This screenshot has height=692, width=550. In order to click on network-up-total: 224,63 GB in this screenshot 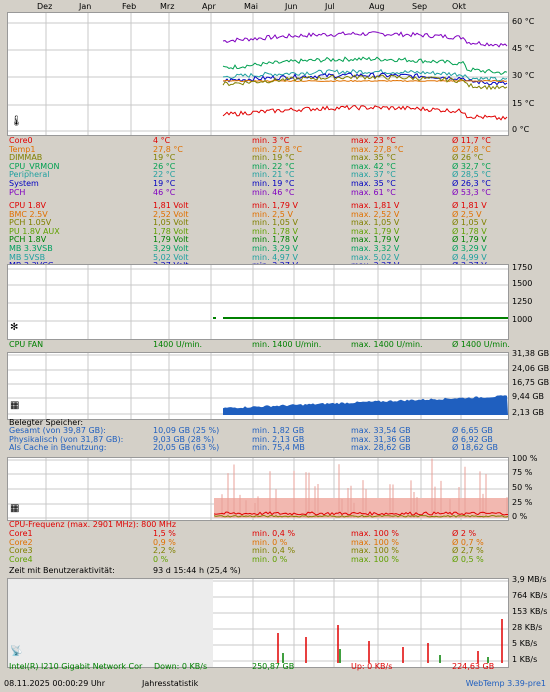, I will do `click(473, 666)`.